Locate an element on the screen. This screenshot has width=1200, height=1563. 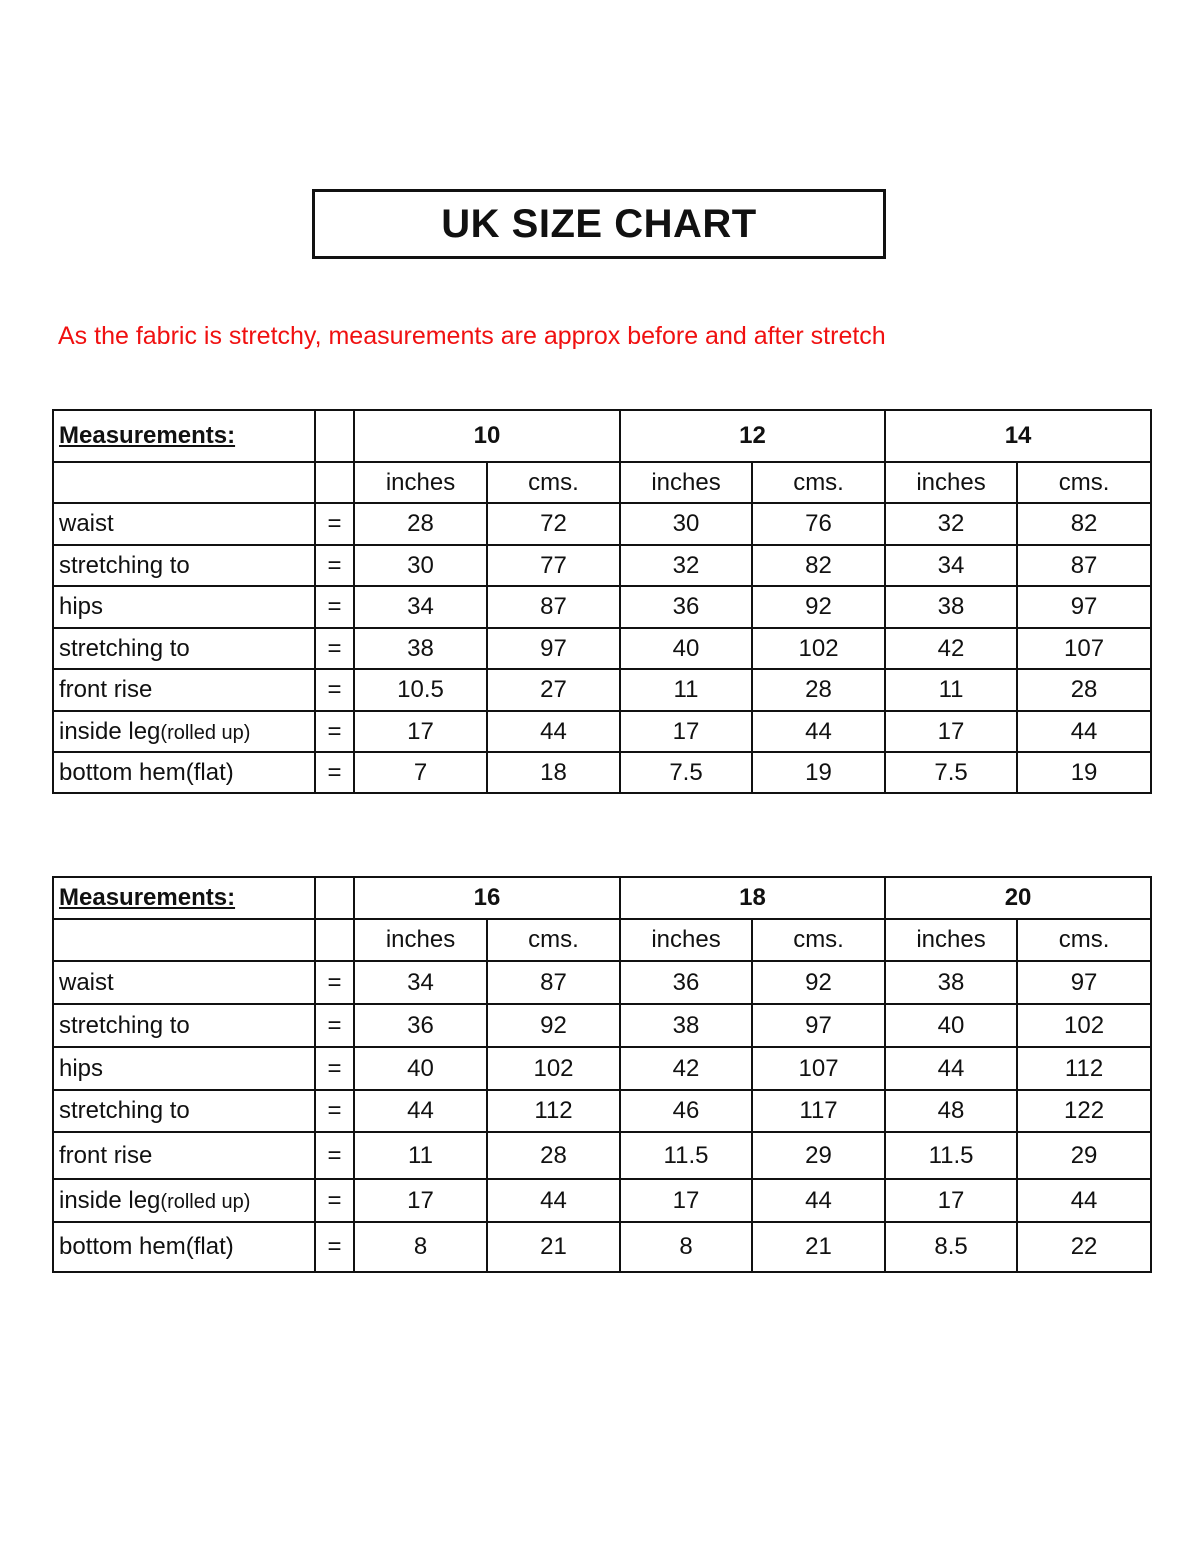
size-heading: 16 is located at coordinates (487, 898).